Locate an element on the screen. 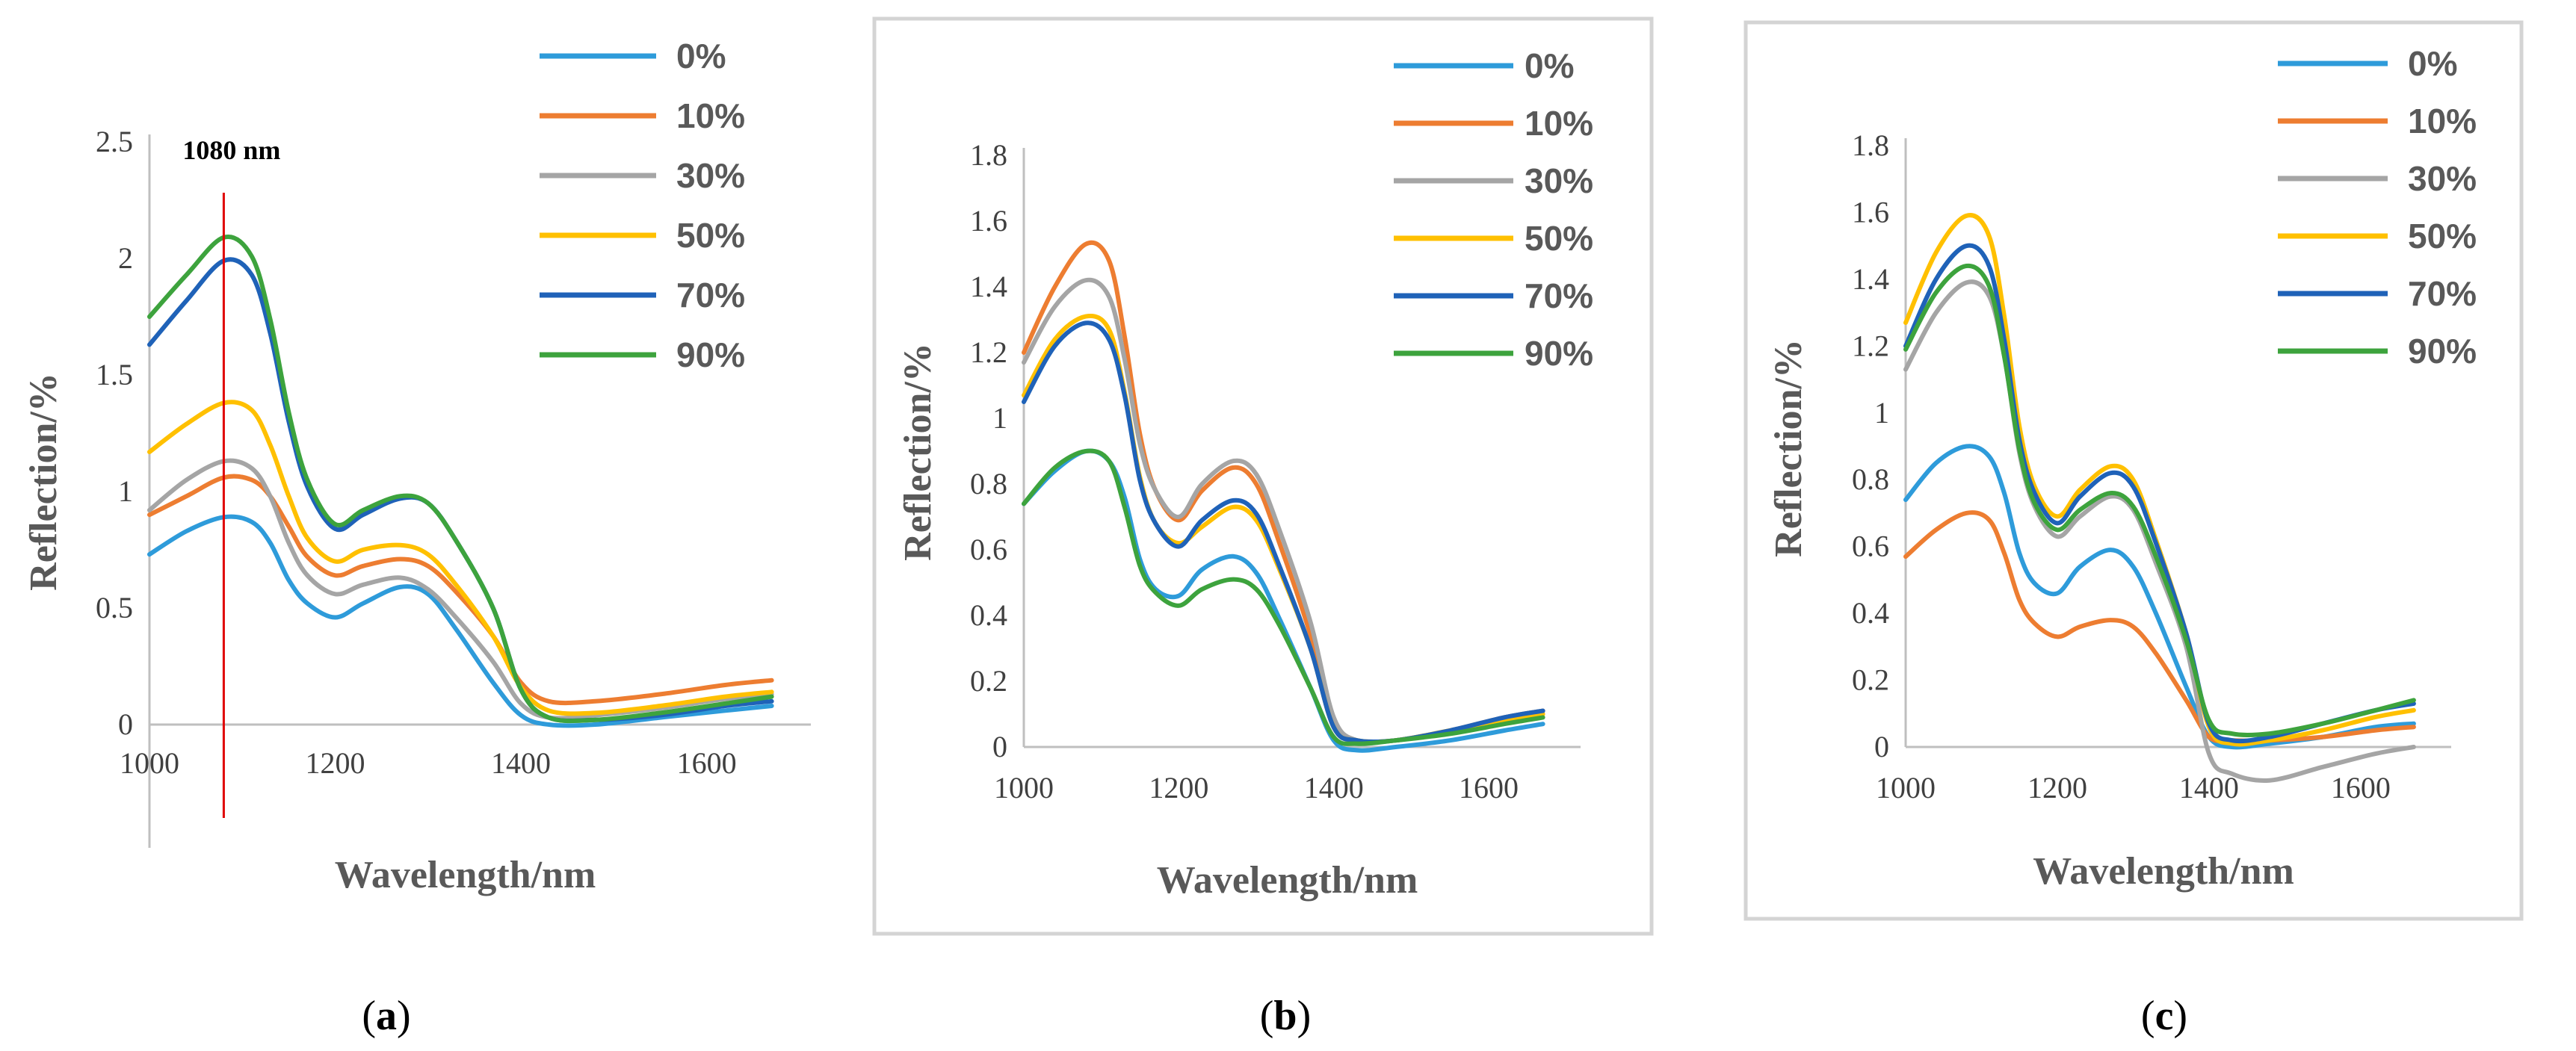  y-tick-label: 2 is located at coordinates (126, 258).